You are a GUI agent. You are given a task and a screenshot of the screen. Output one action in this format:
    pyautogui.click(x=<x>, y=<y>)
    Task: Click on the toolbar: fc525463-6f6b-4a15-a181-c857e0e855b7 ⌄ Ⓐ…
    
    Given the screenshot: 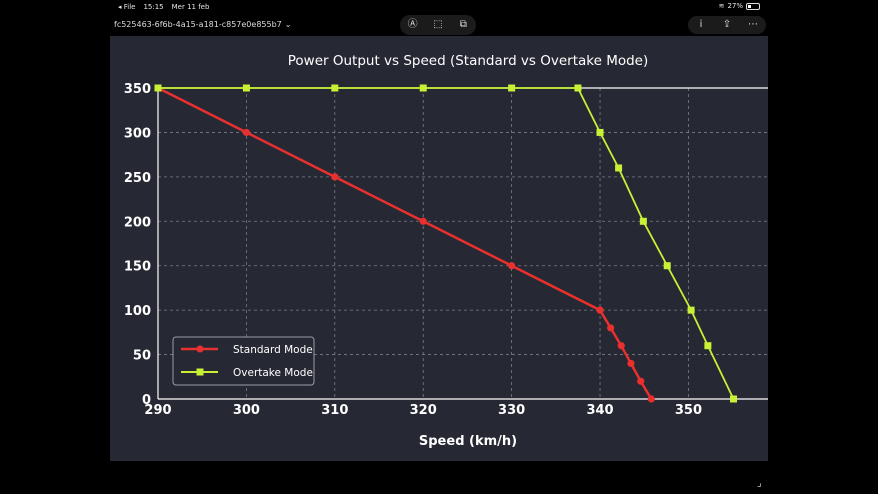 What is the action you would take?
    pyautogui.click(x=439, y=25)
    